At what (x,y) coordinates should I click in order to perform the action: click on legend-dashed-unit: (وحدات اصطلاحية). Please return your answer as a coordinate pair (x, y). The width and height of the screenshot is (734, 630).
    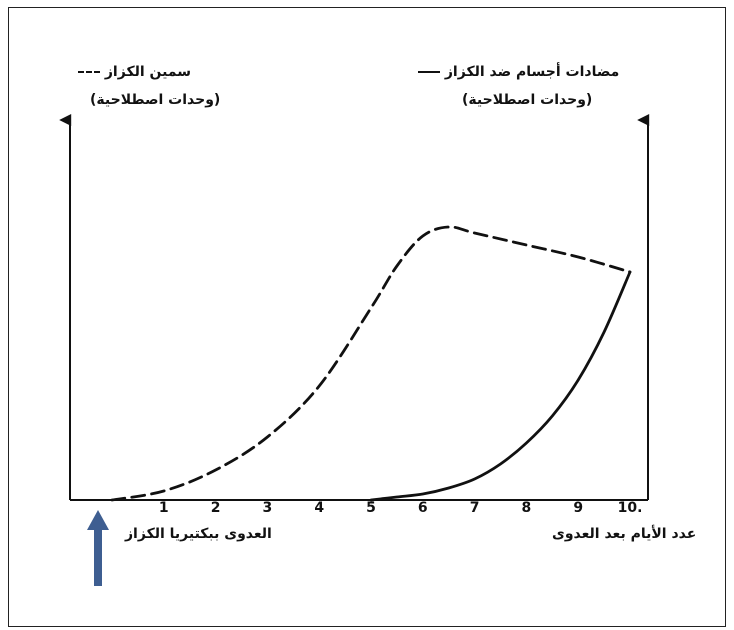
    Looking at the image, I should click on (155, 100).